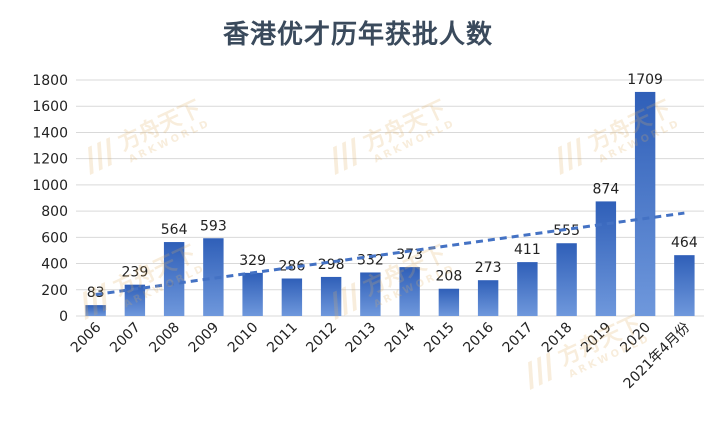 Image resolution: width=716 pixels, height=428 pixels. What do you see at coordinates (357, 35) in the screenshot?
I see `chart-title: 香港优才历年获批人数` at bounding box center [357, 35].